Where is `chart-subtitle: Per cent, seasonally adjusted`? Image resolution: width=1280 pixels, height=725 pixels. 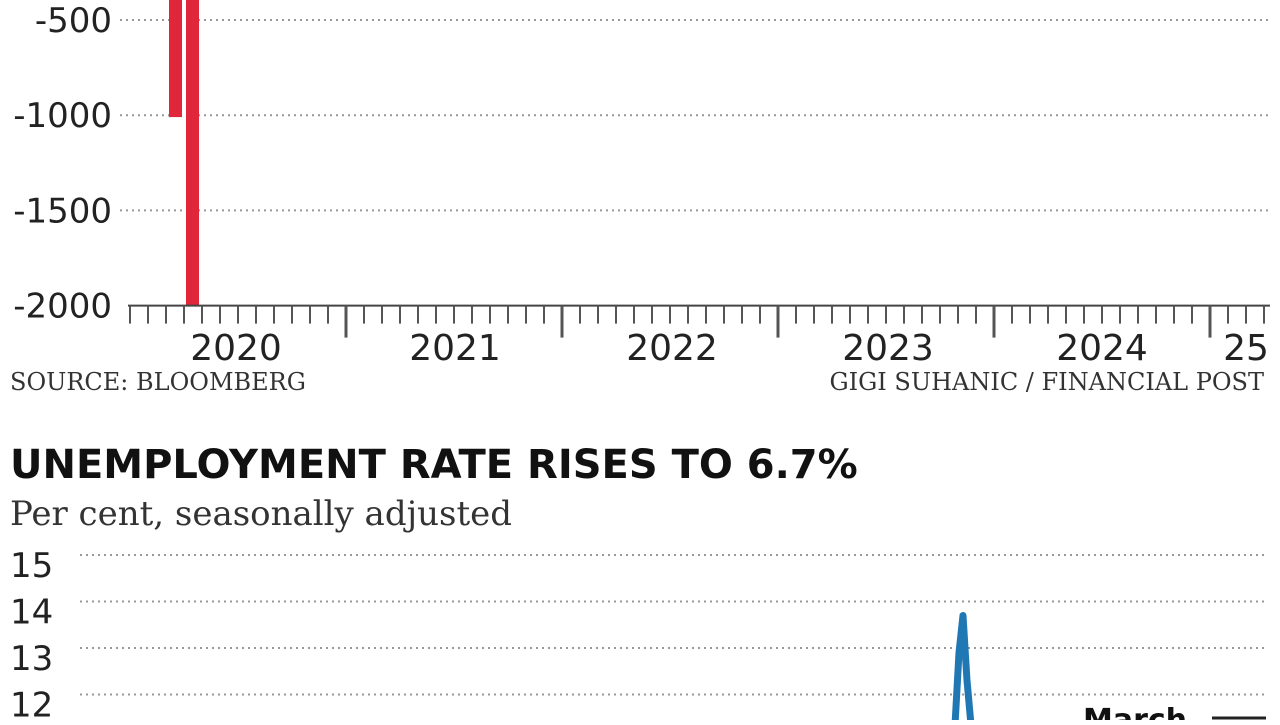
chart-subtitle: Per cent, seasonally adjusted is located at coordinates (261, 514).